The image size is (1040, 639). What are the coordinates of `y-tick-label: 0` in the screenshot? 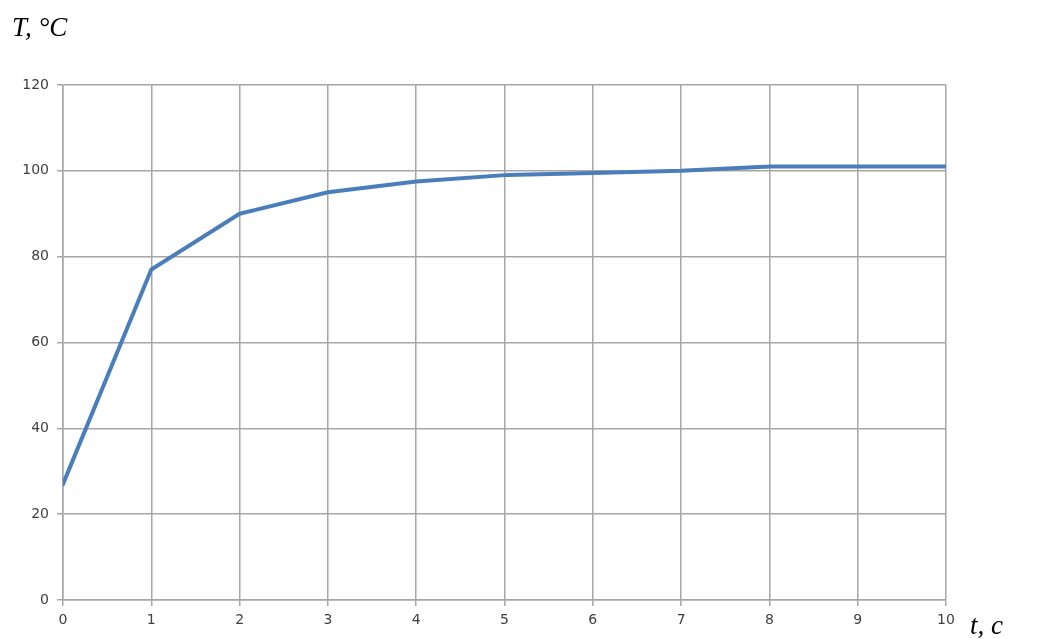 It's located at (44, 598).